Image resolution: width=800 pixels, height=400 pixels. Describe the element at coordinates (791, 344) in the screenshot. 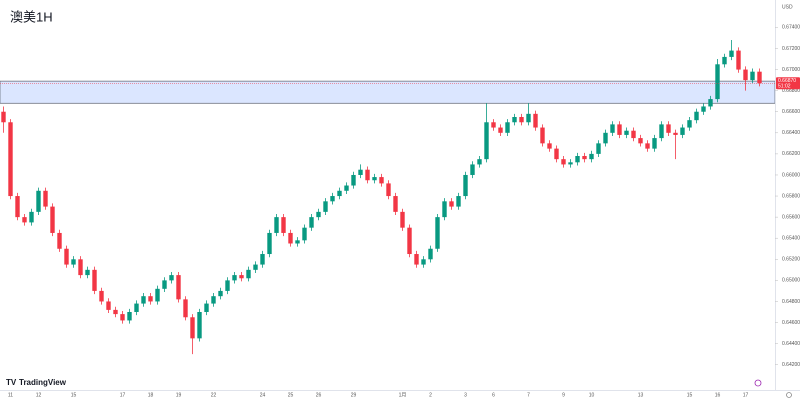

I see `y-tick-label: 0.64400` at that location.